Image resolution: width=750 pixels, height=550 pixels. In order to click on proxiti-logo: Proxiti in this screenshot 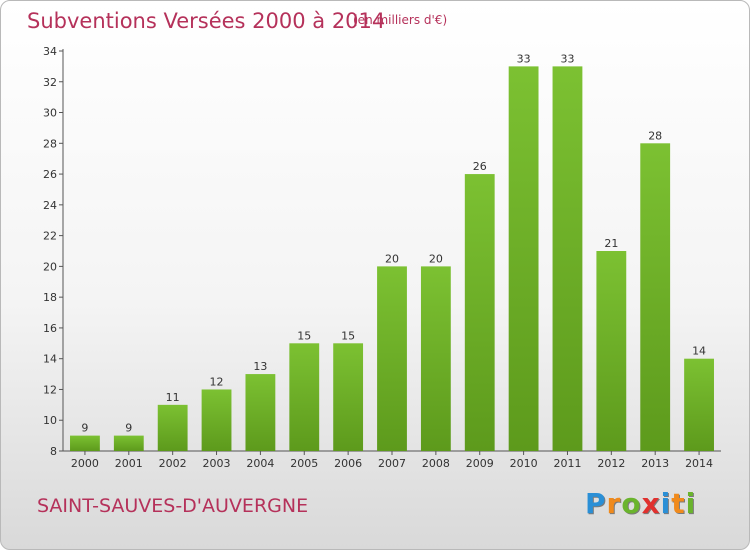, I will do `click(640, 503)`.